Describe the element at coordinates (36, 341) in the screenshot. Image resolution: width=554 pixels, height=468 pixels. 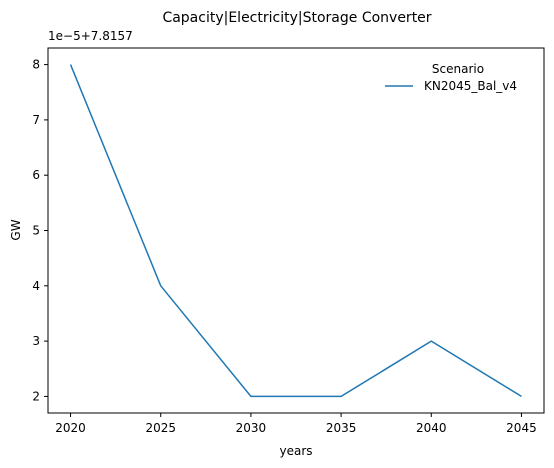
I see `y-tick-label: 3` at that location.